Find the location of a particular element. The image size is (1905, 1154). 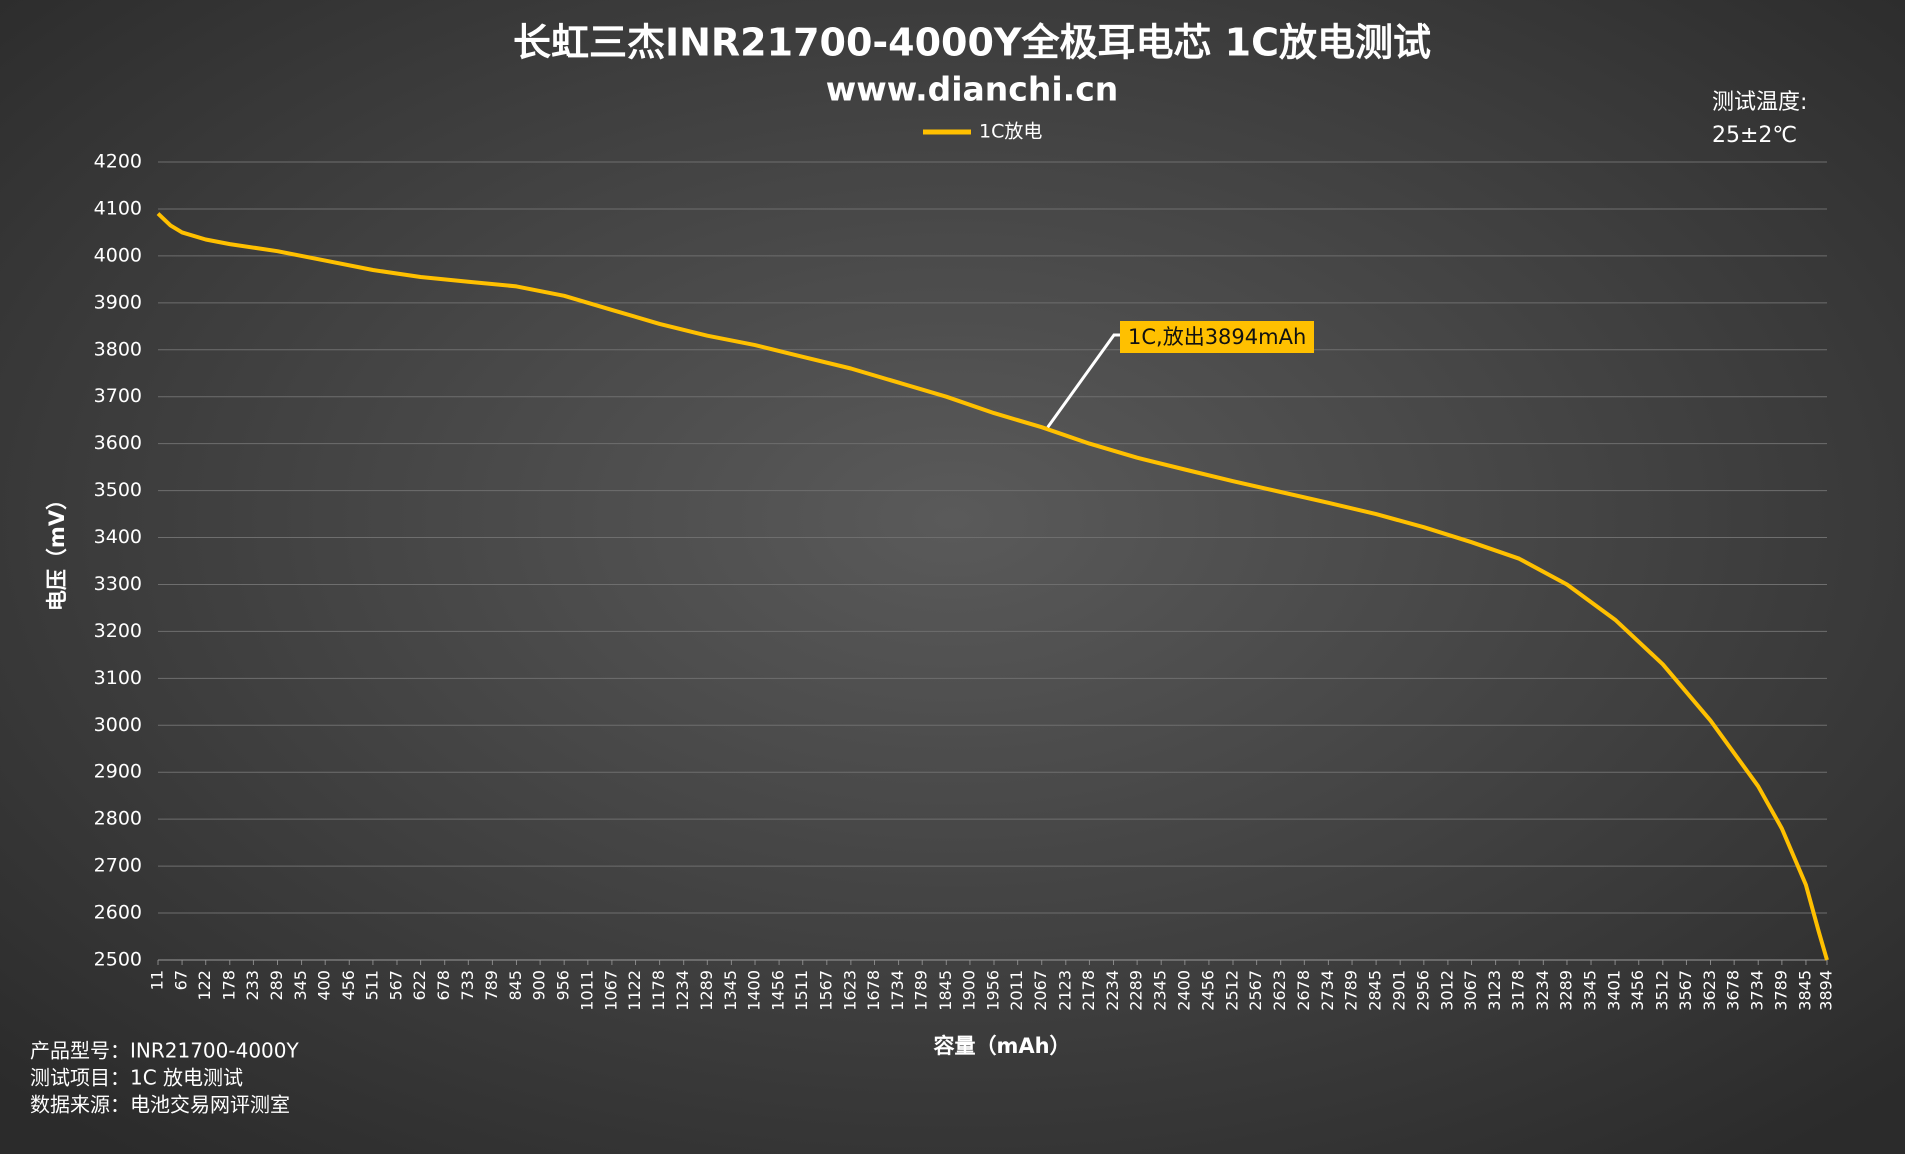

x-tick-label: 2956 is located at coordinates (1422, 990).